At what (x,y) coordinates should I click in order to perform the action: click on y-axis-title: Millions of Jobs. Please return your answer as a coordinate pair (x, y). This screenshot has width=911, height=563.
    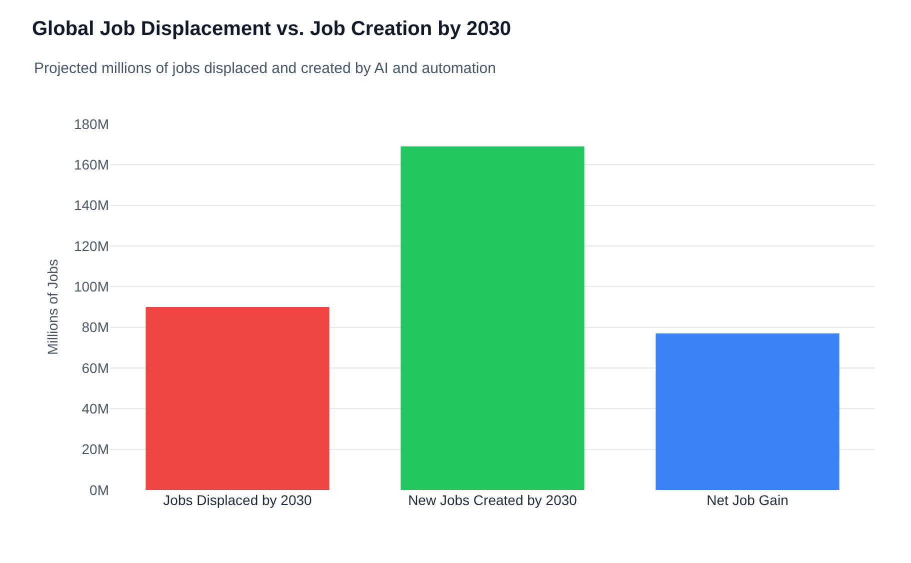
    Looking at the image, I should click on (52, 307).